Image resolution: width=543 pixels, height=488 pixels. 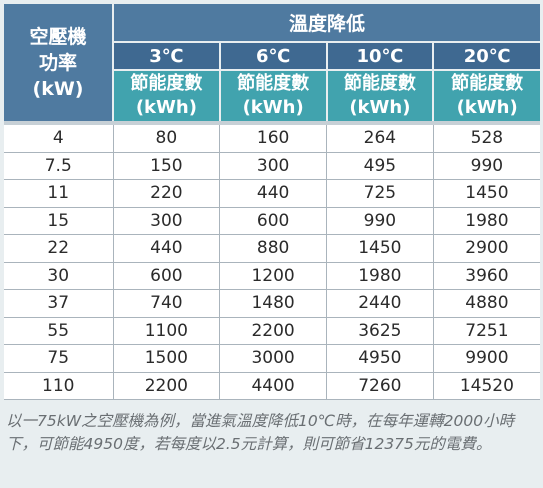 I want to click on temp-header-20c: 20℃, so click(x=487, y=56).